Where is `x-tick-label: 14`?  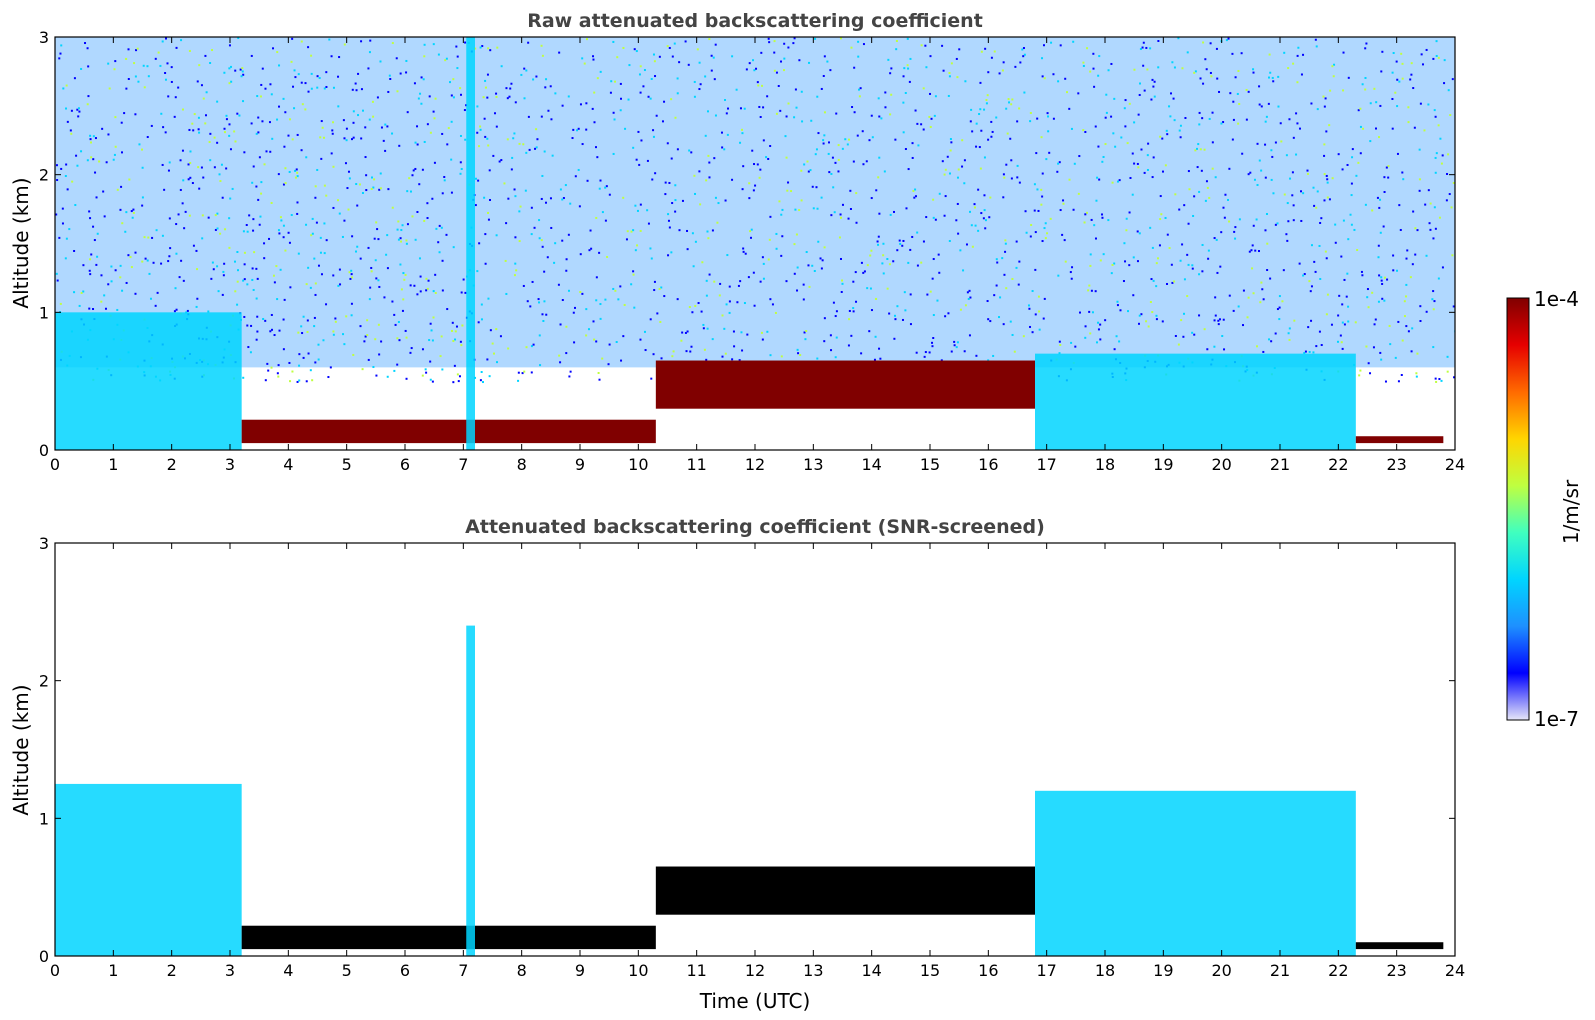 x-tick-label: 14 is located at coordinates (871, 970).